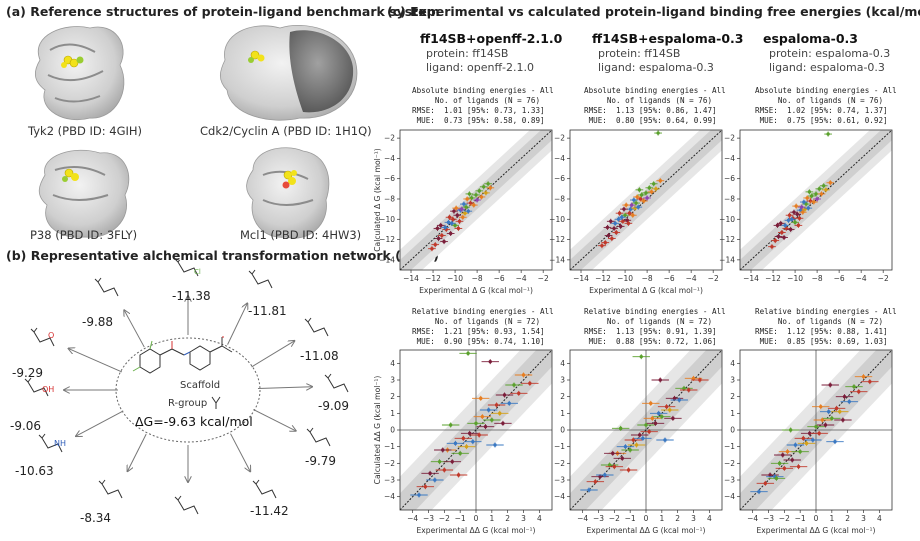 This screenshot has height=541, width=920. I want to click on identity-line, so click(646, 200).